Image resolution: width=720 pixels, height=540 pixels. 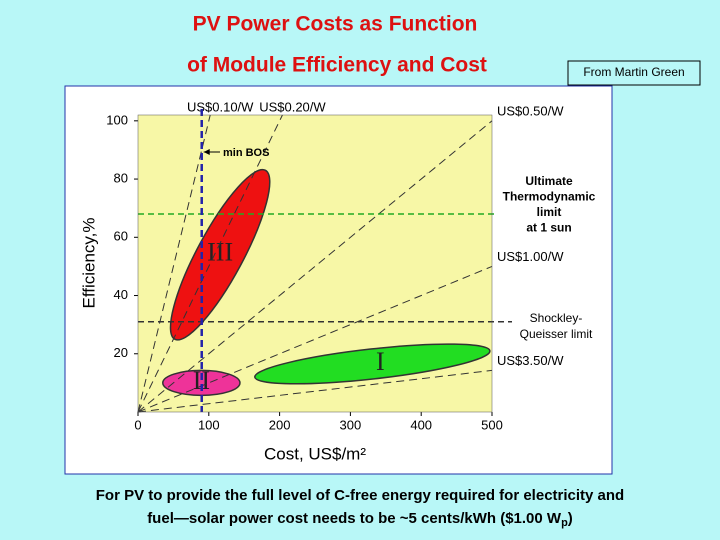 I want to click on limit-label: Shockley-, so click(x=556, y=318).